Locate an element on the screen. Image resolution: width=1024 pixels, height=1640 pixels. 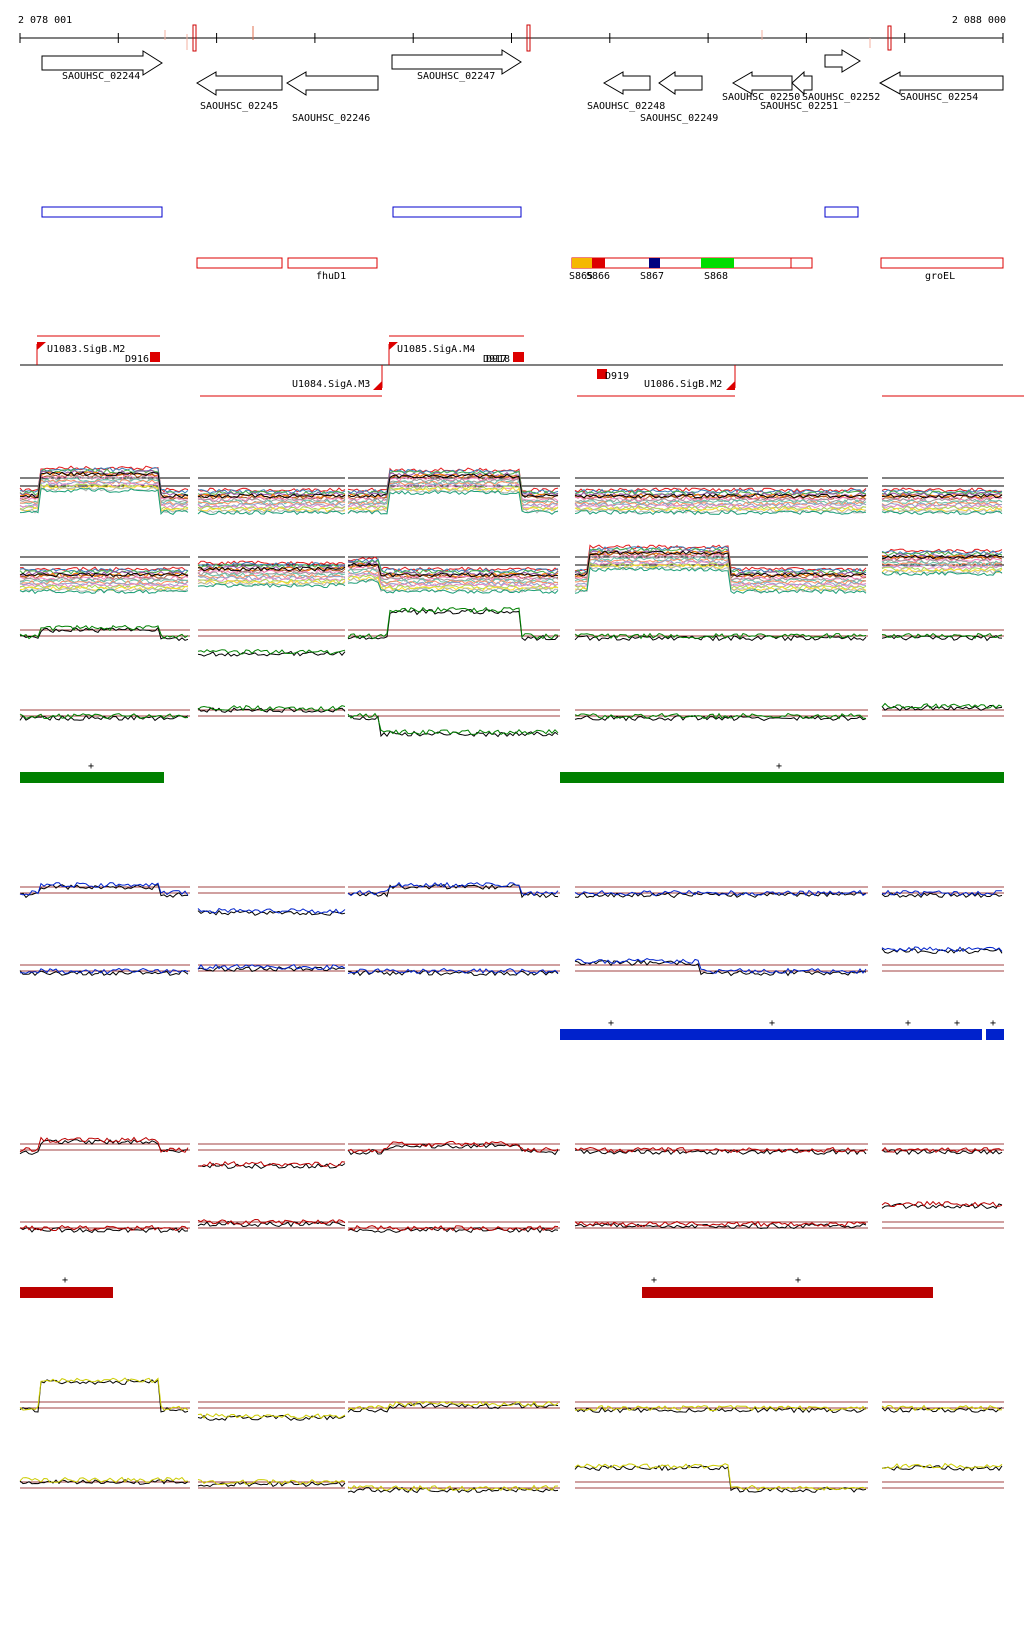
gene-arrow: SAOUHSC_02249 is located at coordinates (679, 97).